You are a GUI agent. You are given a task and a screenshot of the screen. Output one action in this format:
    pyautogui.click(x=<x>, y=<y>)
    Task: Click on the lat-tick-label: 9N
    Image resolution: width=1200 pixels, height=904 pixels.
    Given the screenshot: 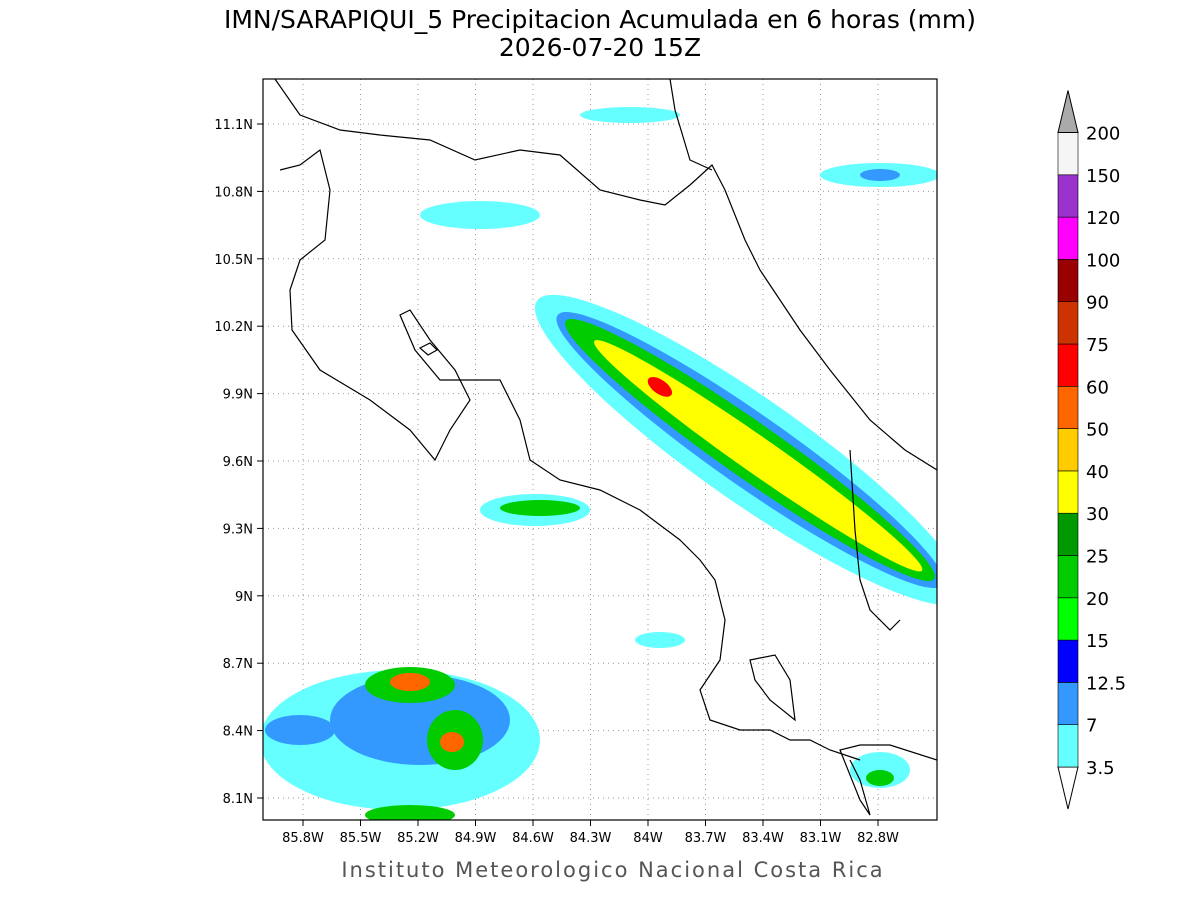 What is the action you would take?
    pyautogui.click(x=244, y=597)
    